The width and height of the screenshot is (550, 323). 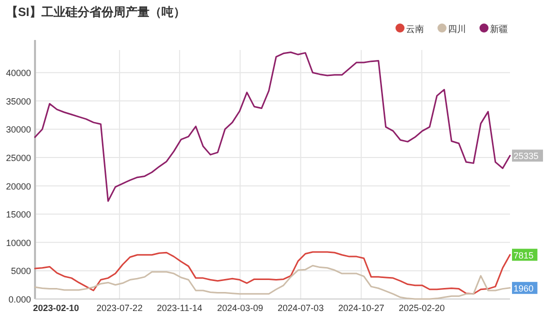 I want to click on x-tick-label: 2024-10-27, so click(x=361, y=308).